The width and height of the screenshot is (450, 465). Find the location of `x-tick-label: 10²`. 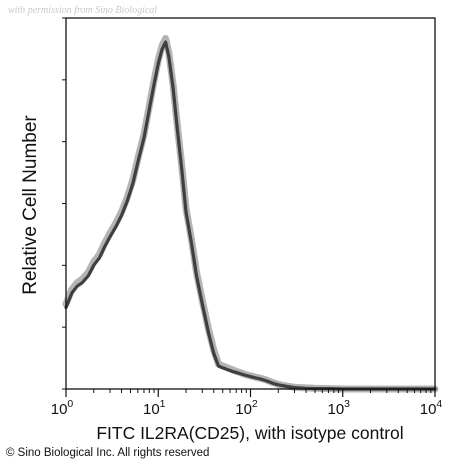

x-tick-label: 10² is located at coordinates (246, 408).